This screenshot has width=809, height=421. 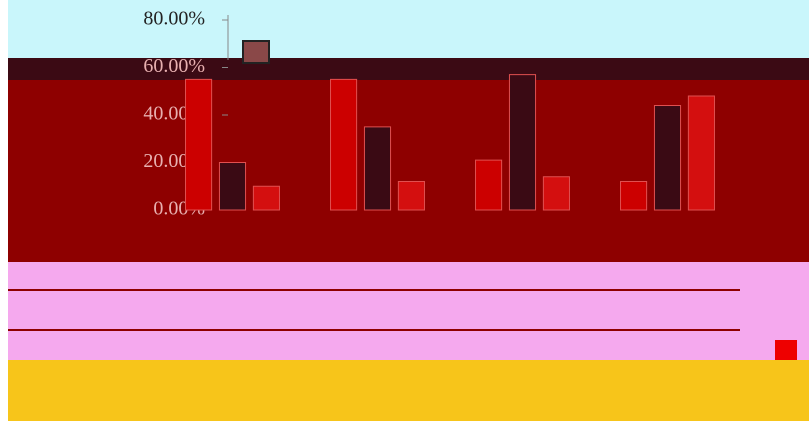 What do you see at coordinates (408, 69) in the screenshot?
I see `dark-band` at bounding box center [408, 69].